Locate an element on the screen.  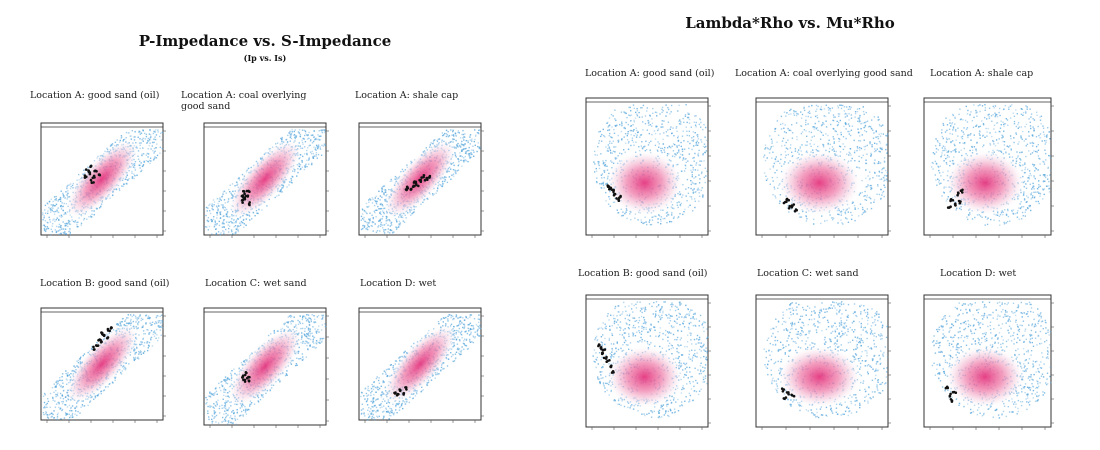
lr-mr-caption-6: Location D: wet is located at coordinates (978, 273).